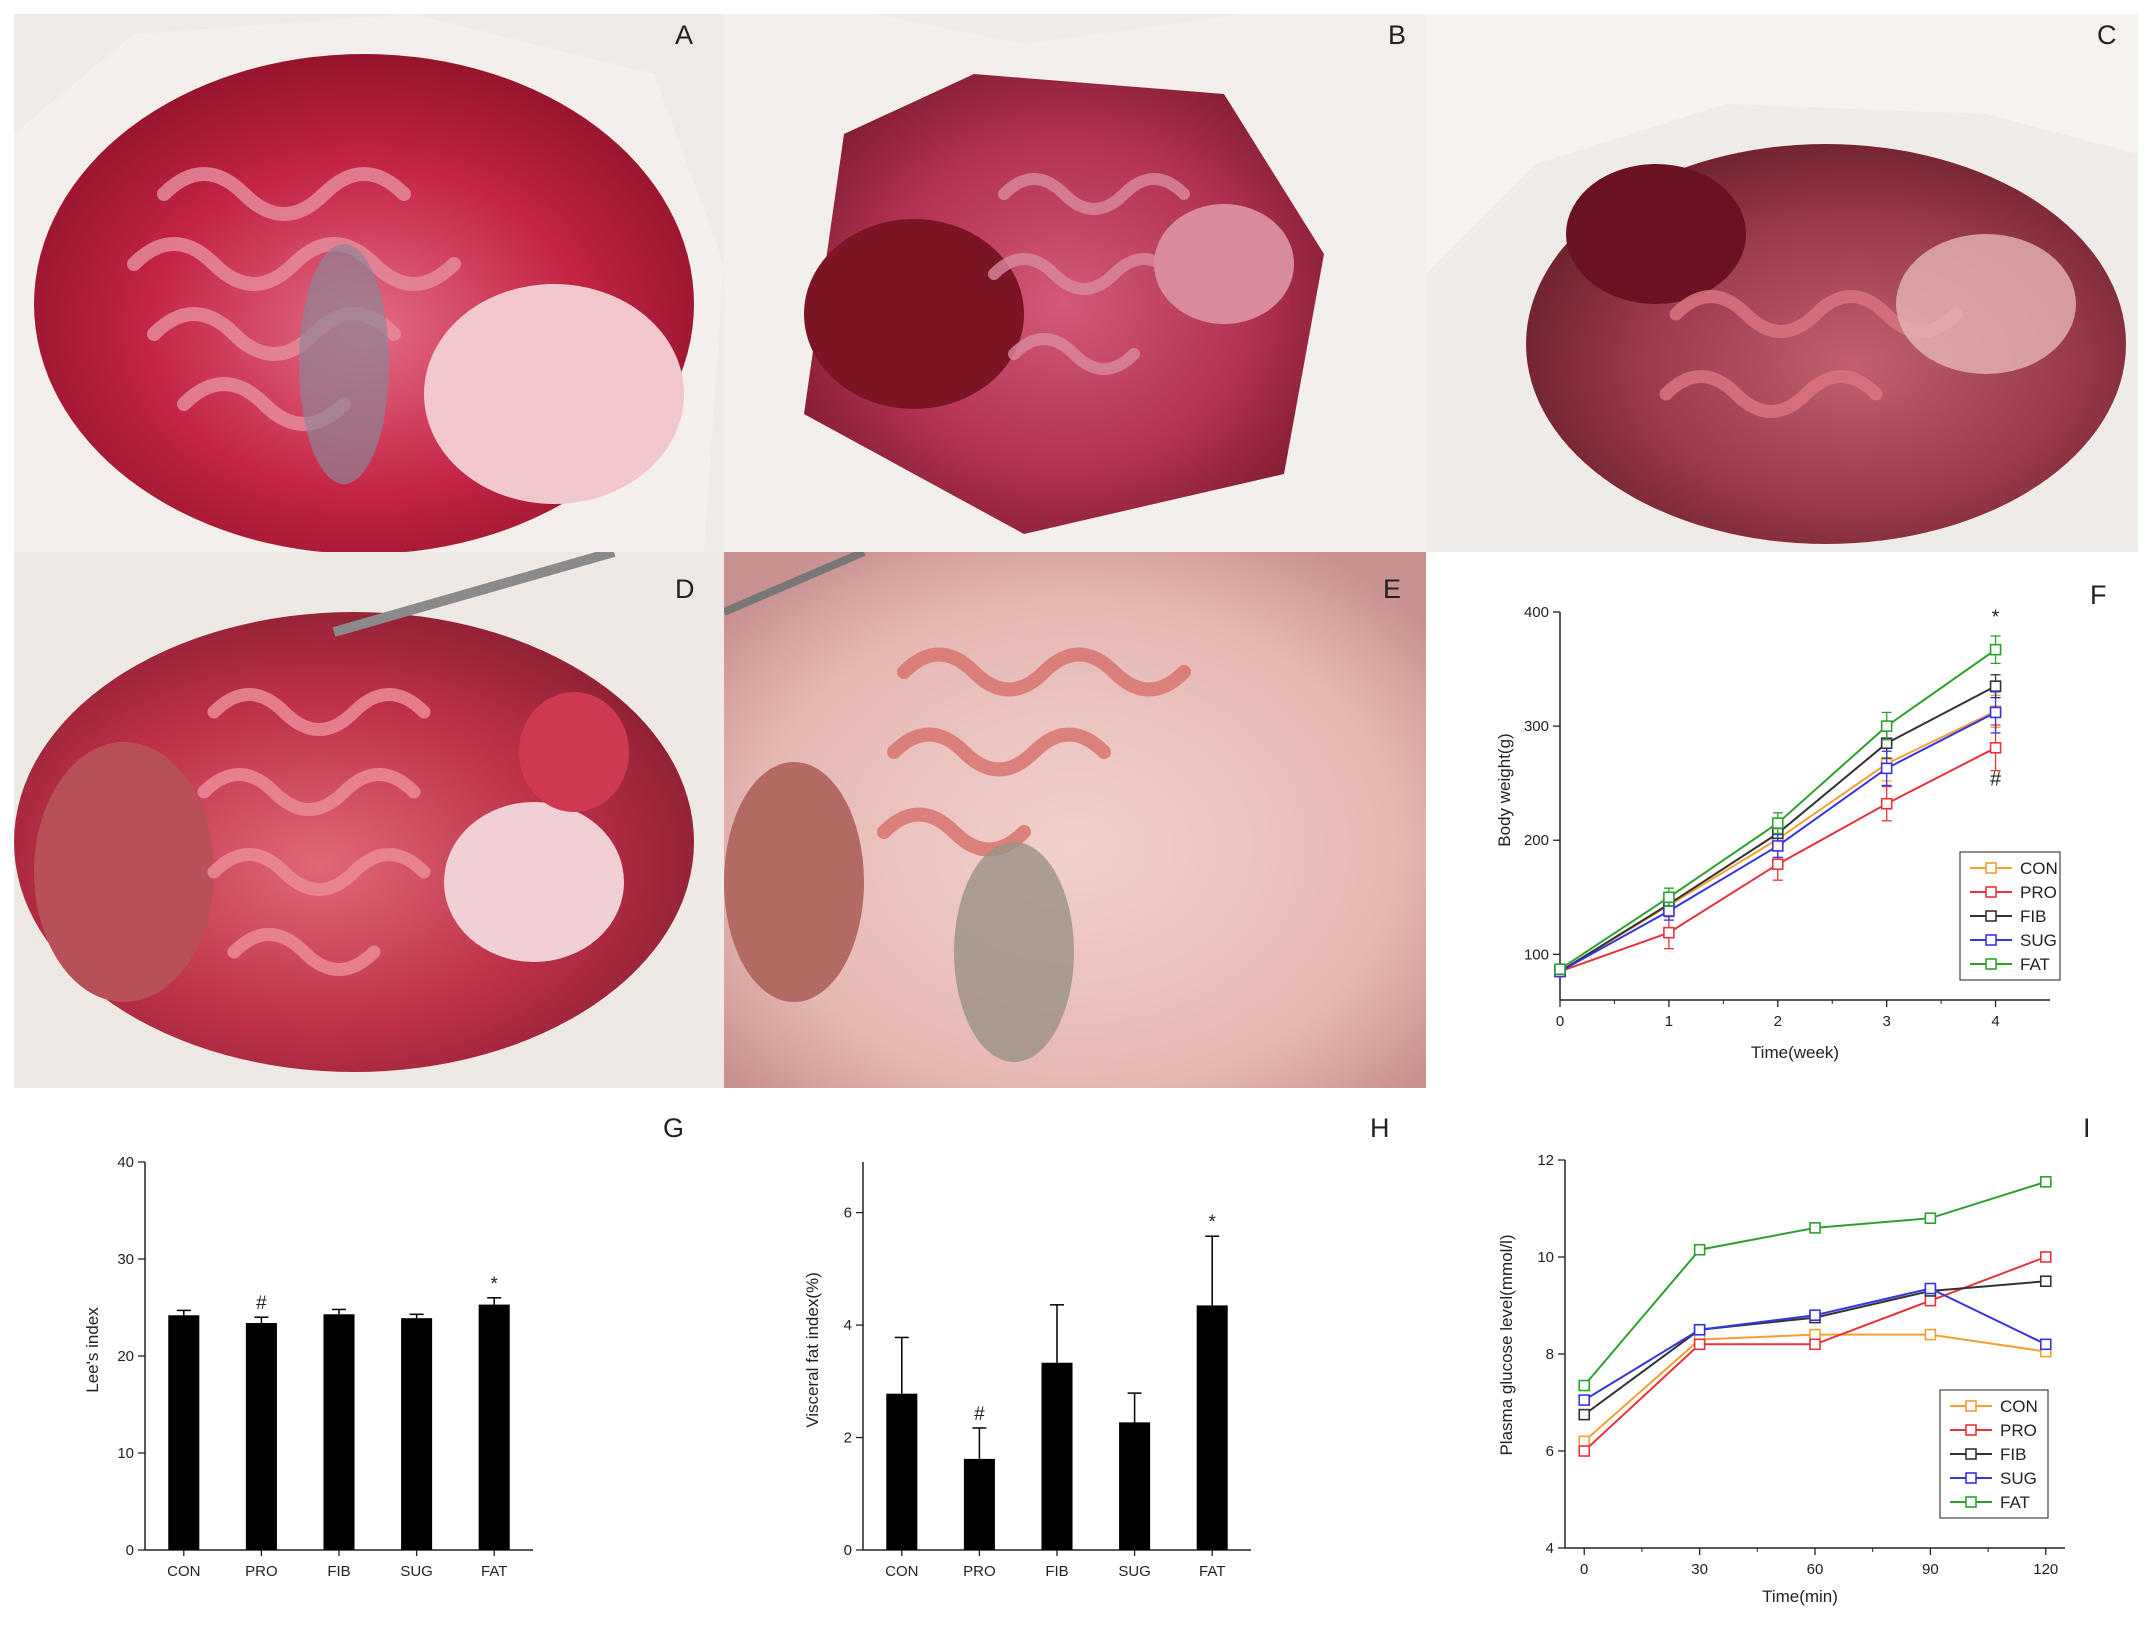  Describe the element at coordinates (812, 1350) in the screenshot. I see `visceral-fat-y-label: Visceral fat index(%)` at that location.